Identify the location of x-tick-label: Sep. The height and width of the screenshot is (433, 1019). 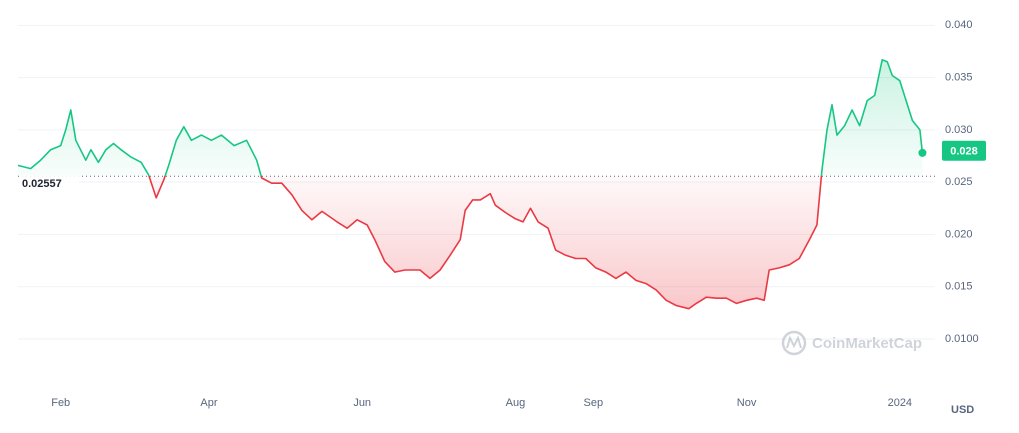
(594, 403).